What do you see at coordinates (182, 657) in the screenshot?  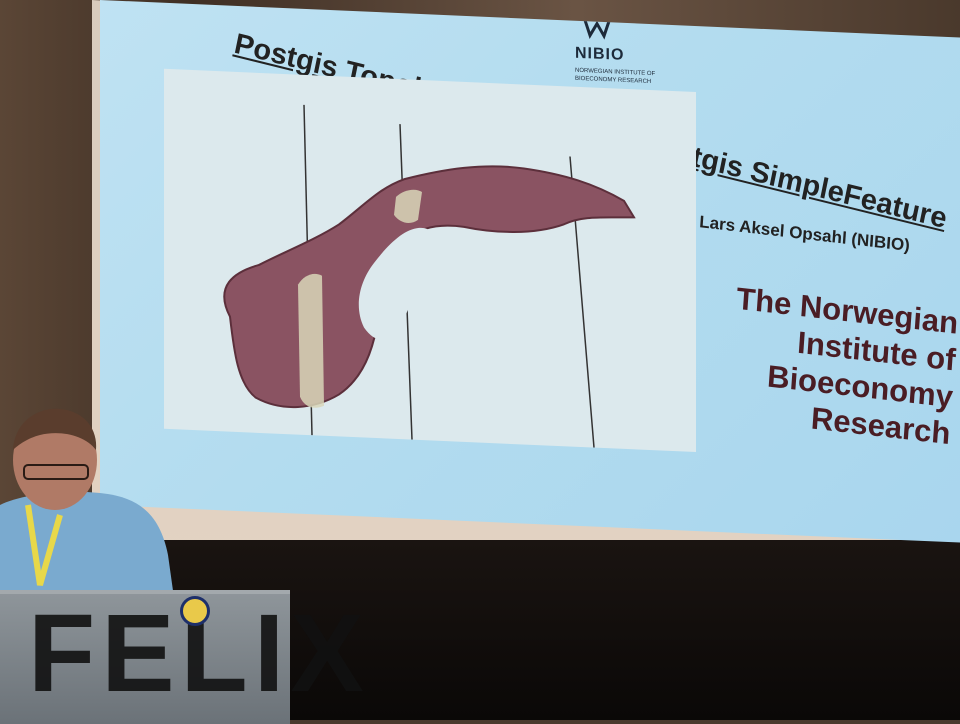 I see `podium: FELIX` at bounding box center [182, 657].